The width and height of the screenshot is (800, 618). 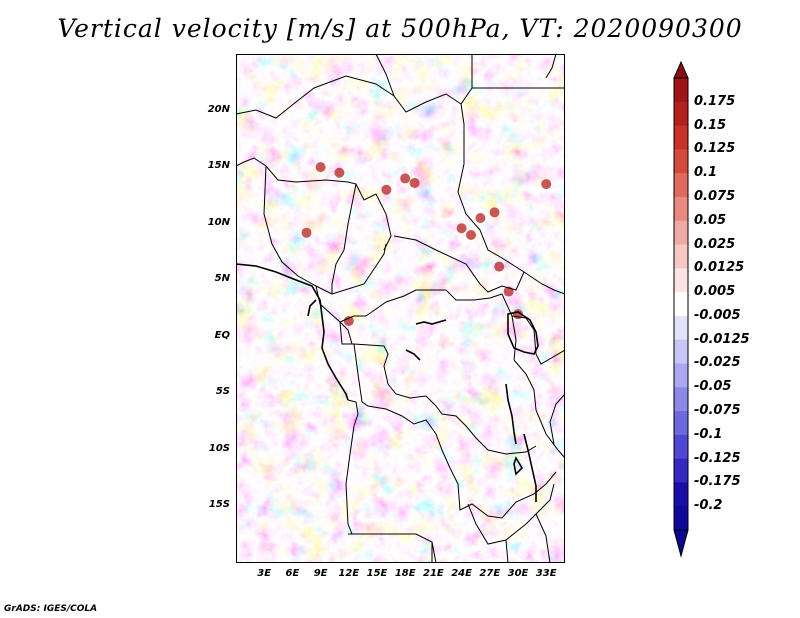 What do you see at coordinates (715, 101) in the screenshot?
I see `colorbar-level-label: 0.175` at bounding box center [715, 101].